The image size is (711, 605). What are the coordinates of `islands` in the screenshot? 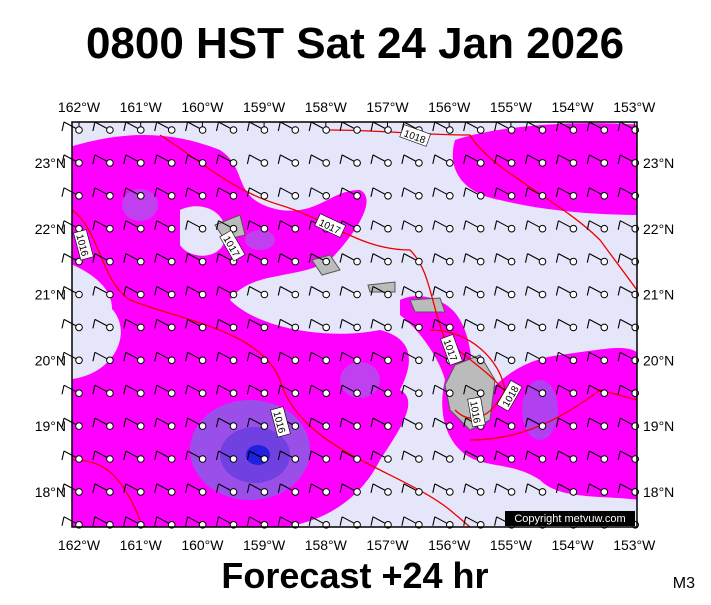 It's located at (355, 322).